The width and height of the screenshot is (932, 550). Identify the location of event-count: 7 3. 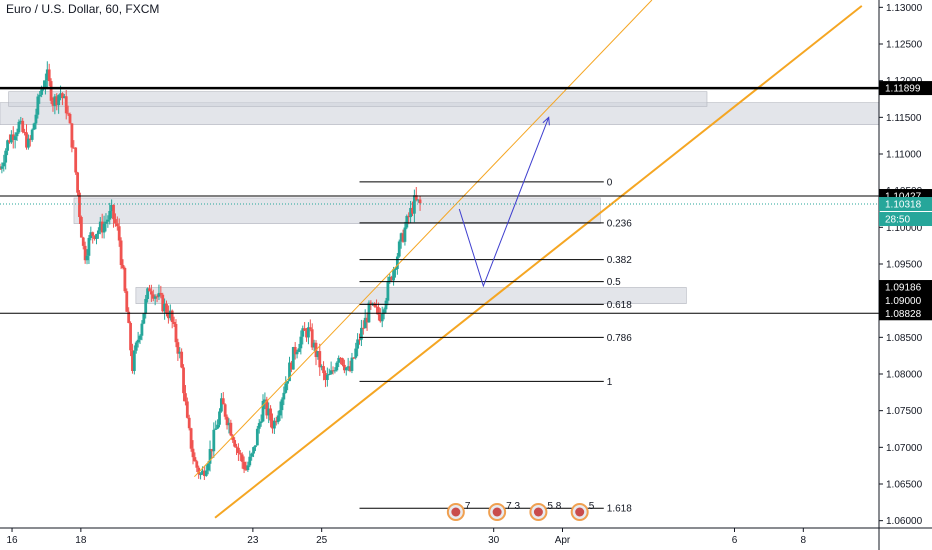
(513, 506).